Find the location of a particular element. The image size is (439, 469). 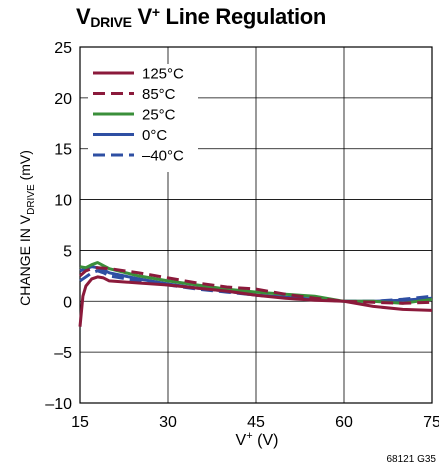

legend: 125°C 85°C 25°C 0°C –40°C is located at coordinates (143, 118).